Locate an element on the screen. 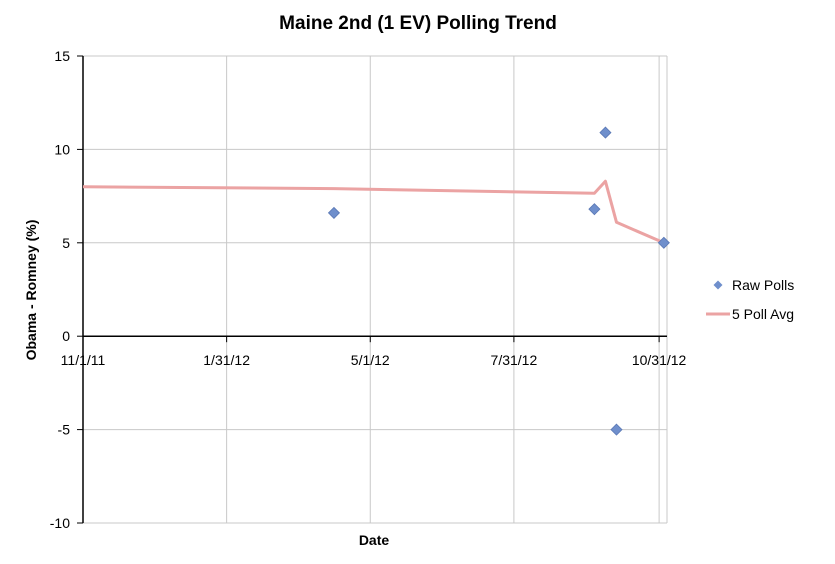  legend-marker-raw-polls is located at coordinates (718, 285).